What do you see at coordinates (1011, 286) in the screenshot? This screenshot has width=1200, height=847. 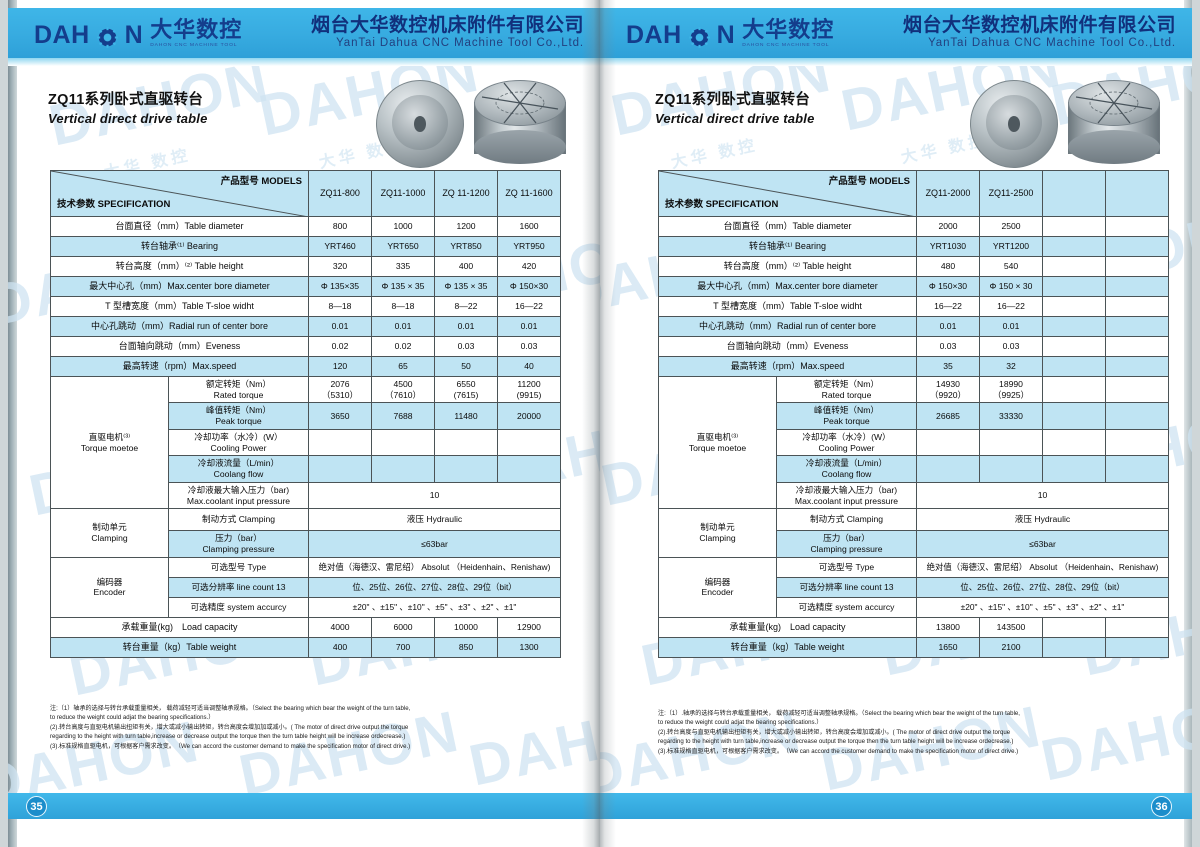 I see `row-value: Φ 150 × 30` at bounding box center [1011, 286].